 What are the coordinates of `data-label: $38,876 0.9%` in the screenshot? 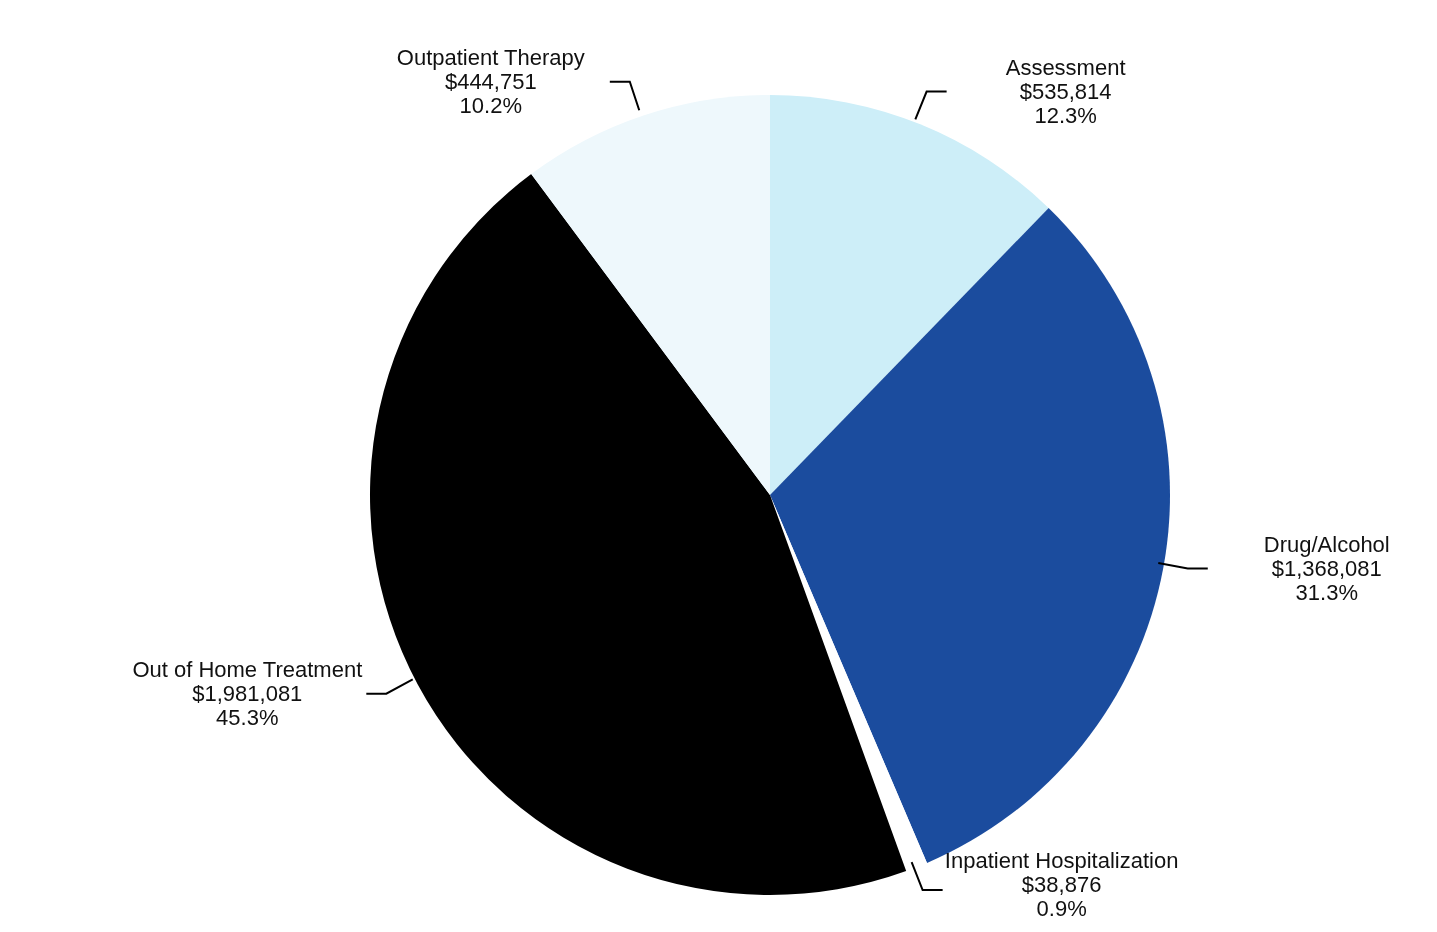 It's located at (1061, 896).